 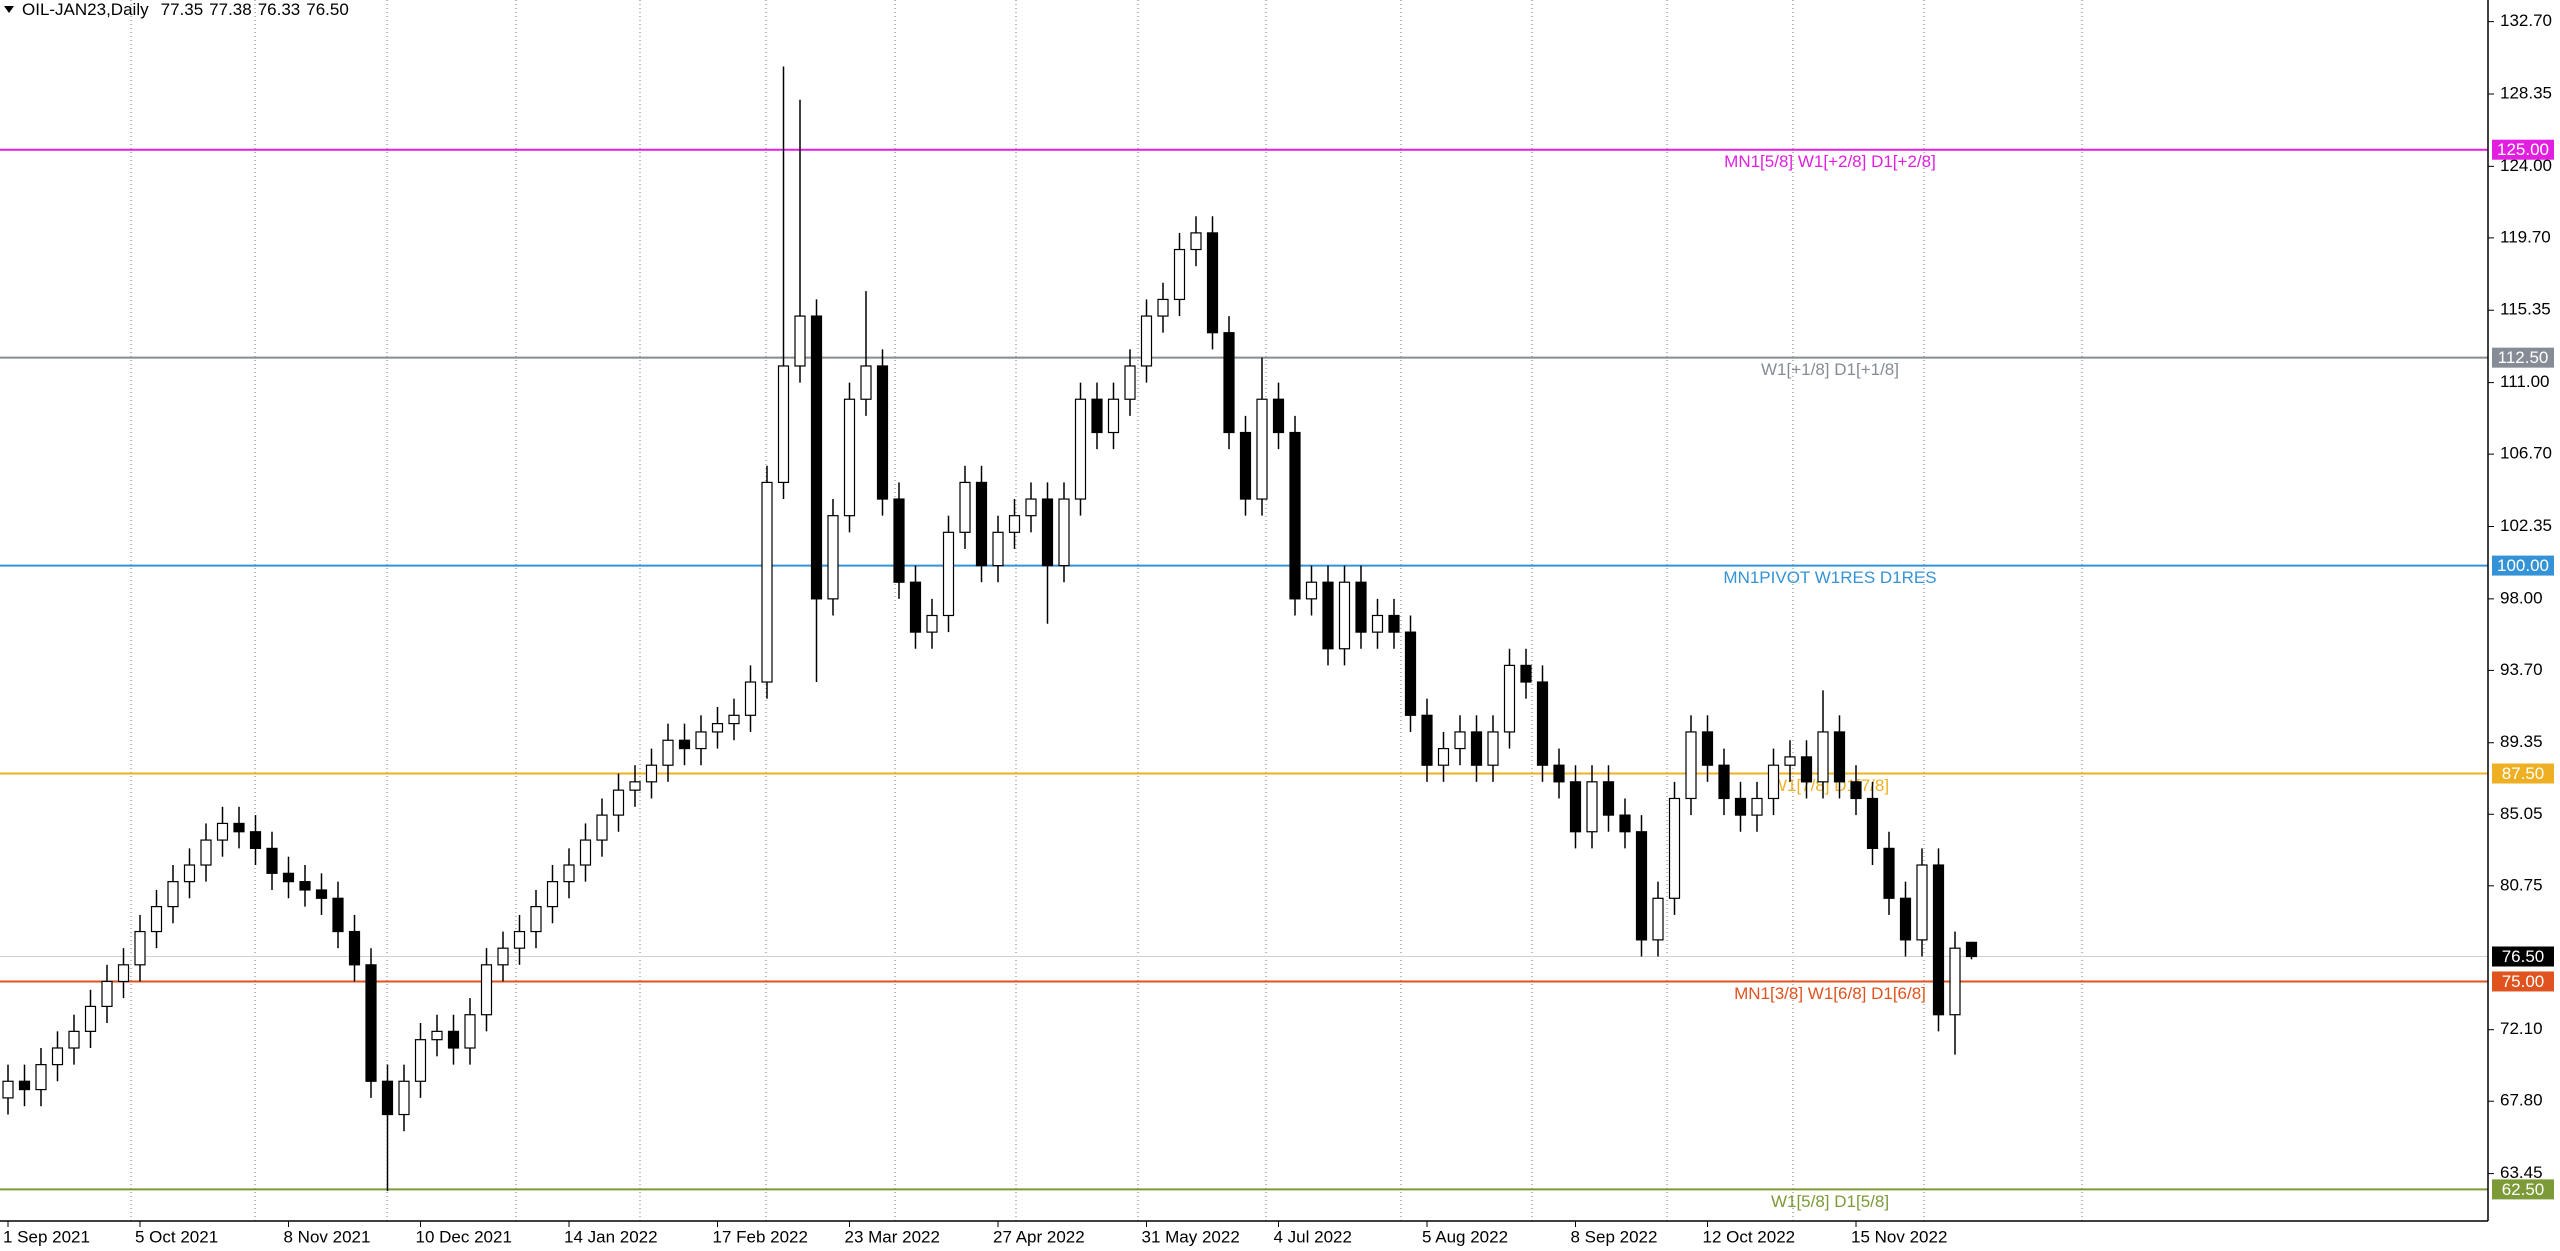 I want to click on x-tick-label: 5 Aug 2022, so click(x=1465, y=1236).